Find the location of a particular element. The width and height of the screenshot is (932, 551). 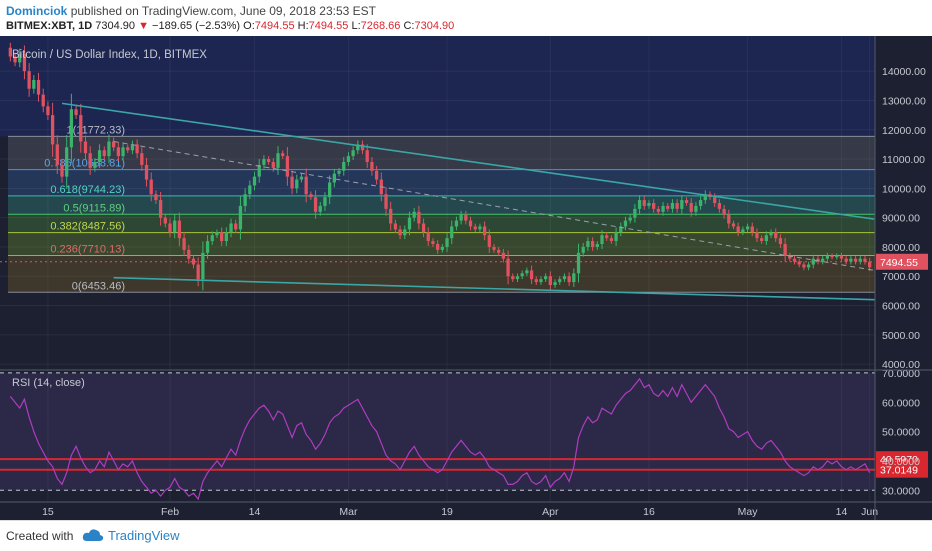

time-tick-label: 16 is located at coordinates (649, 512).